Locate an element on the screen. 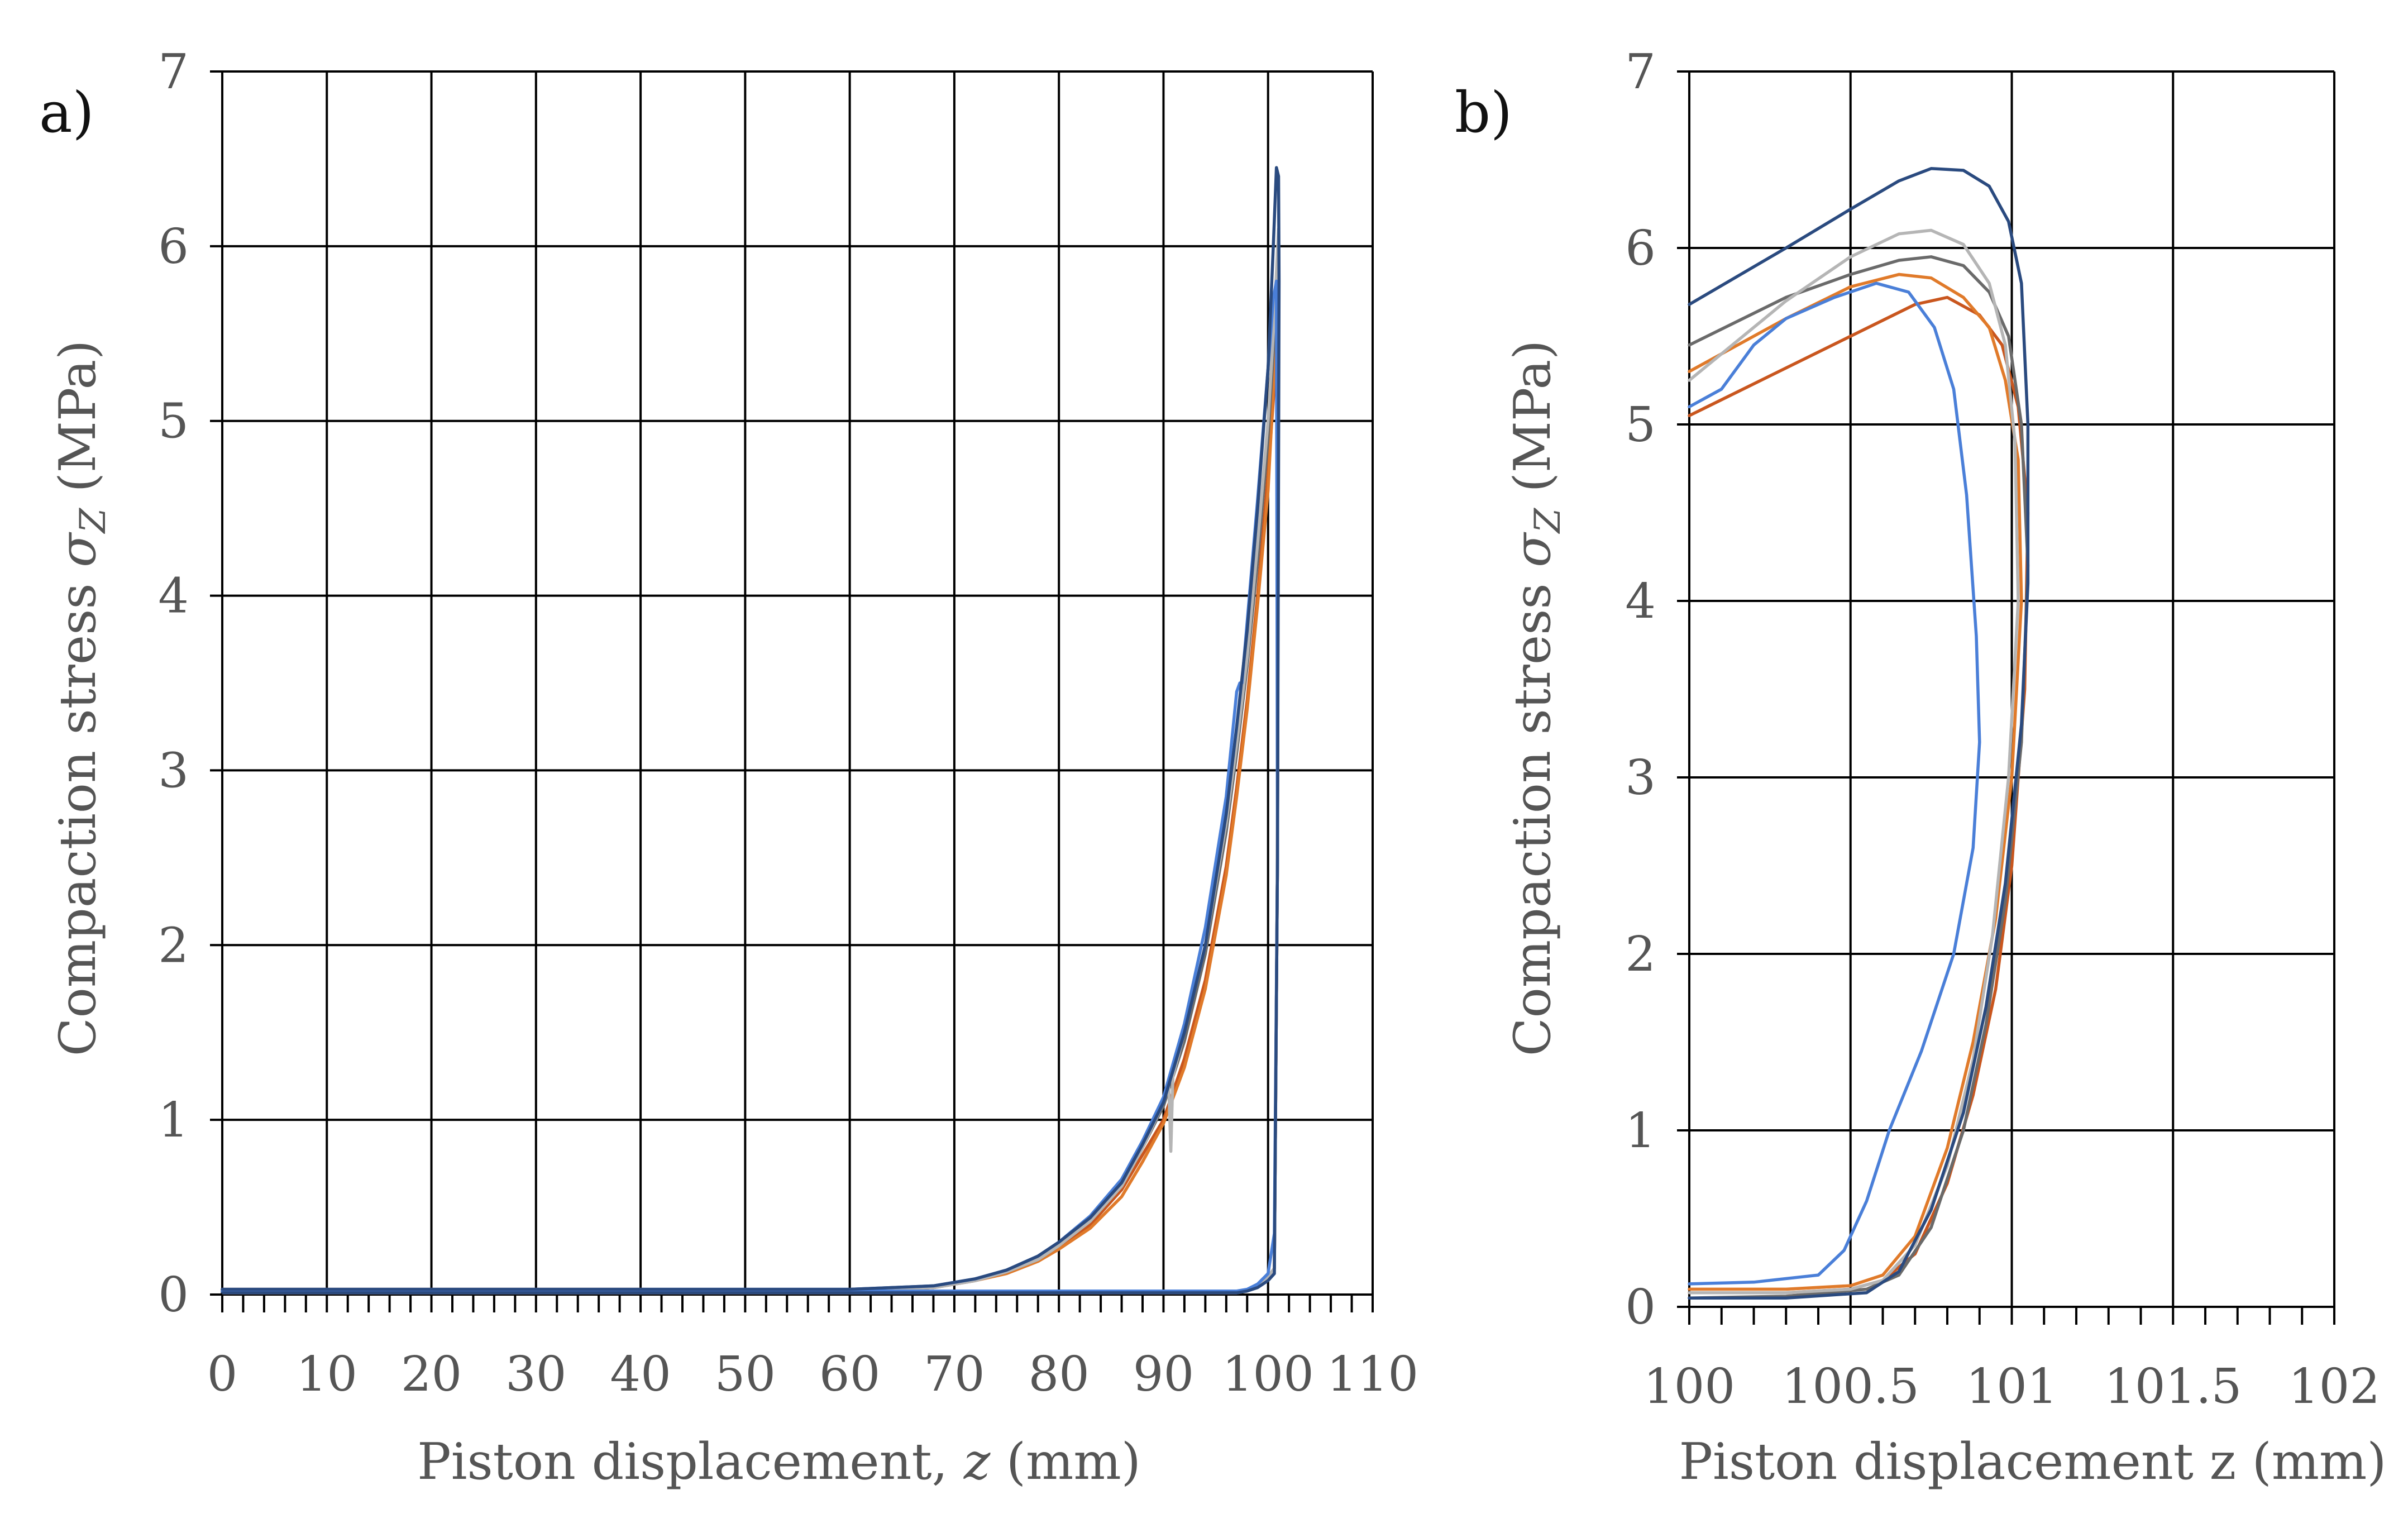  chart-a-y-tick-label-6: 6 is located at coordinates (173, 247).